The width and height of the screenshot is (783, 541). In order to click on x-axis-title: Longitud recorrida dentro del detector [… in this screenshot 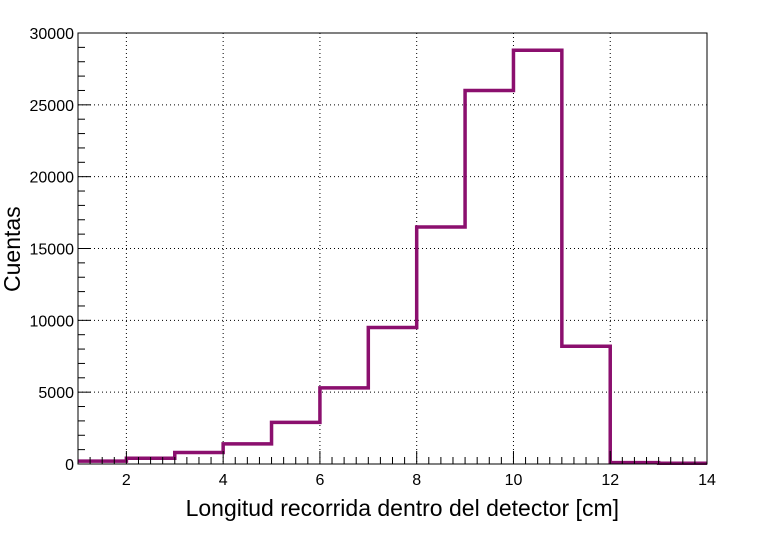, I will do `click(402, 508)`.